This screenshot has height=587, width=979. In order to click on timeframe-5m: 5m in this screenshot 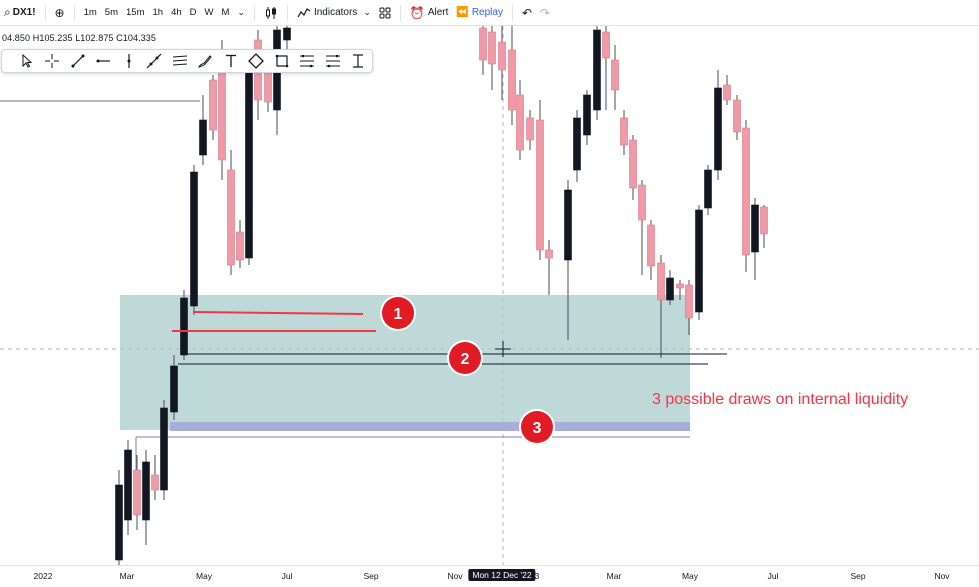, I will do `click(111, 12)`.